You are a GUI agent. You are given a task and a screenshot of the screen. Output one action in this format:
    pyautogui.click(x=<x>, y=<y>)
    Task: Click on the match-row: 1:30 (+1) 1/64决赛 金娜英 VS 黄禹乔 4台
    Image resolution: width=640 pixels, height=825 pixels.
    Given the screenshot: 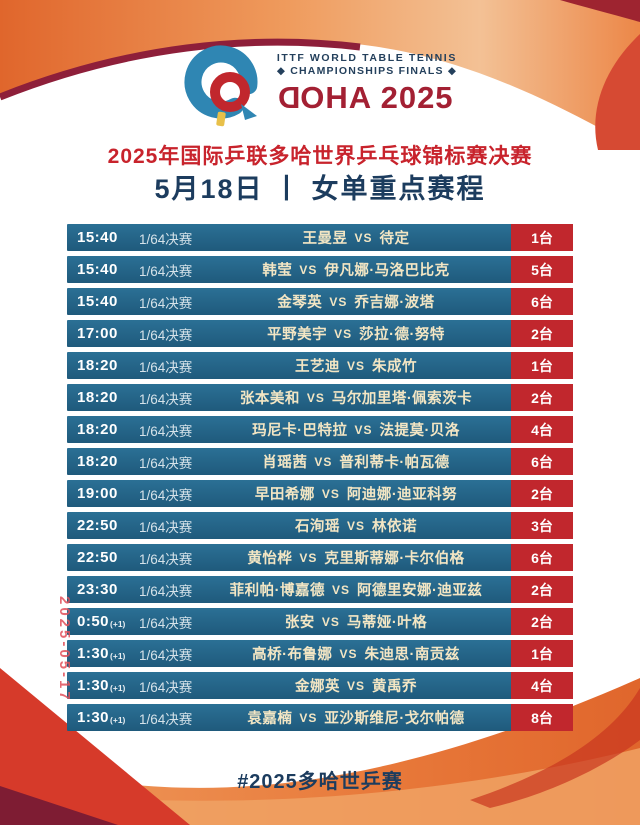 What is the action you would take?
    pyautogui.click(x=320, y=685)
    